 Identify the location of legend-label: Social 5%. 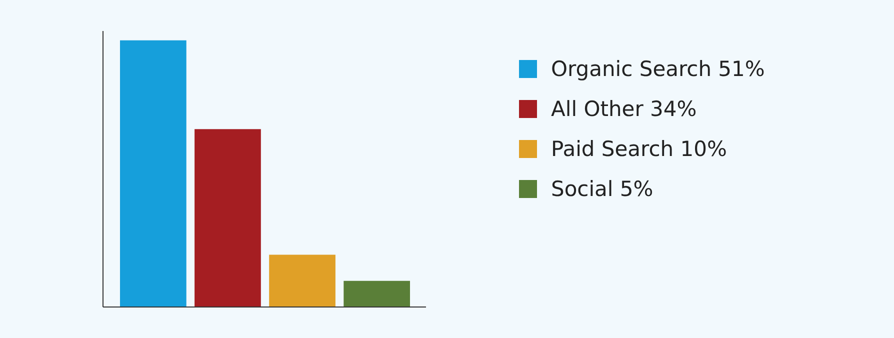
(602, 189).